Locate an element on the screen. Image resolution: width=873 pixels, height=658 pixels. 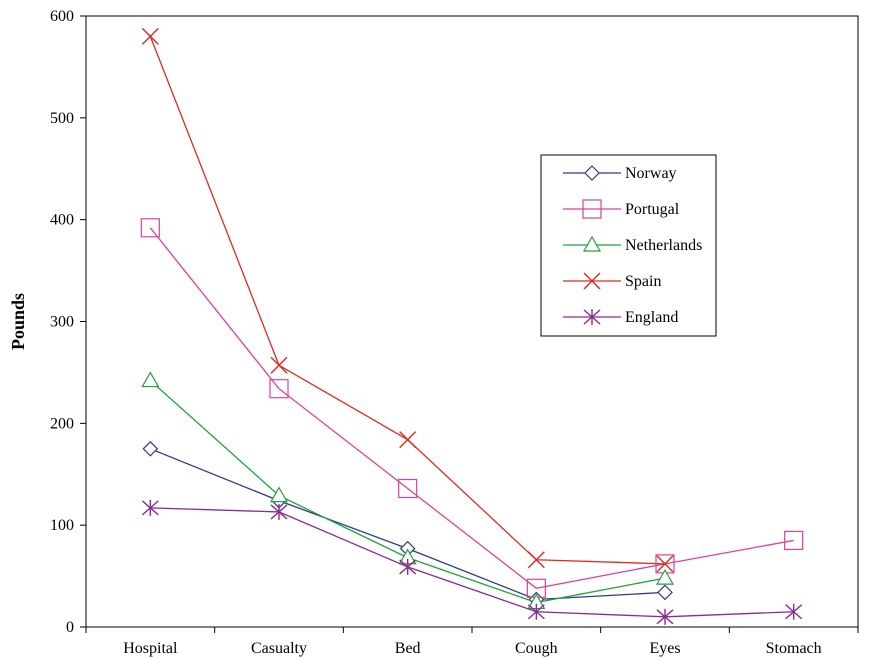
legend: Norway Portugal Netherlands Spain England is located at coordinates (628, 245).